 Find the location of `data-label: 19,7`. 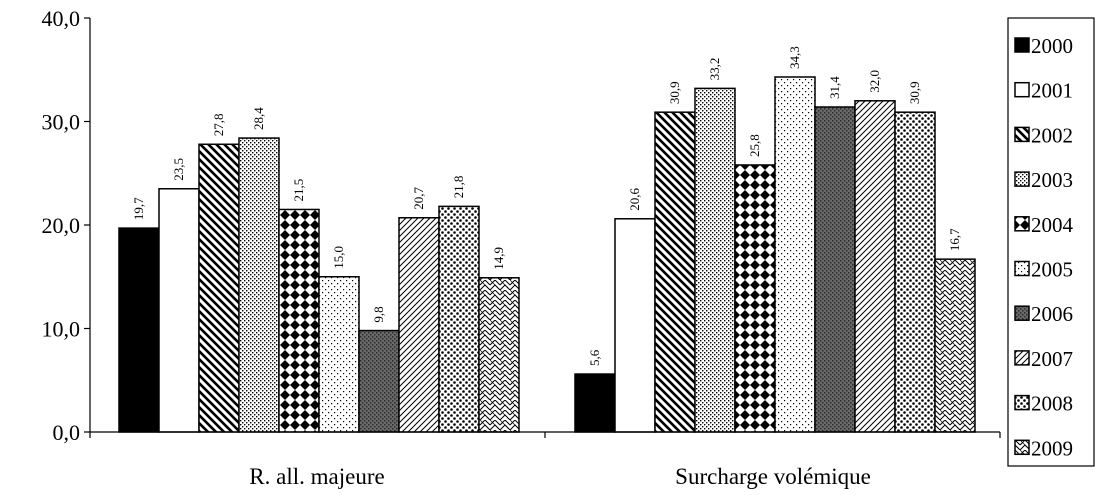

data-label: 19,7 is located at coordinates (138, 208).